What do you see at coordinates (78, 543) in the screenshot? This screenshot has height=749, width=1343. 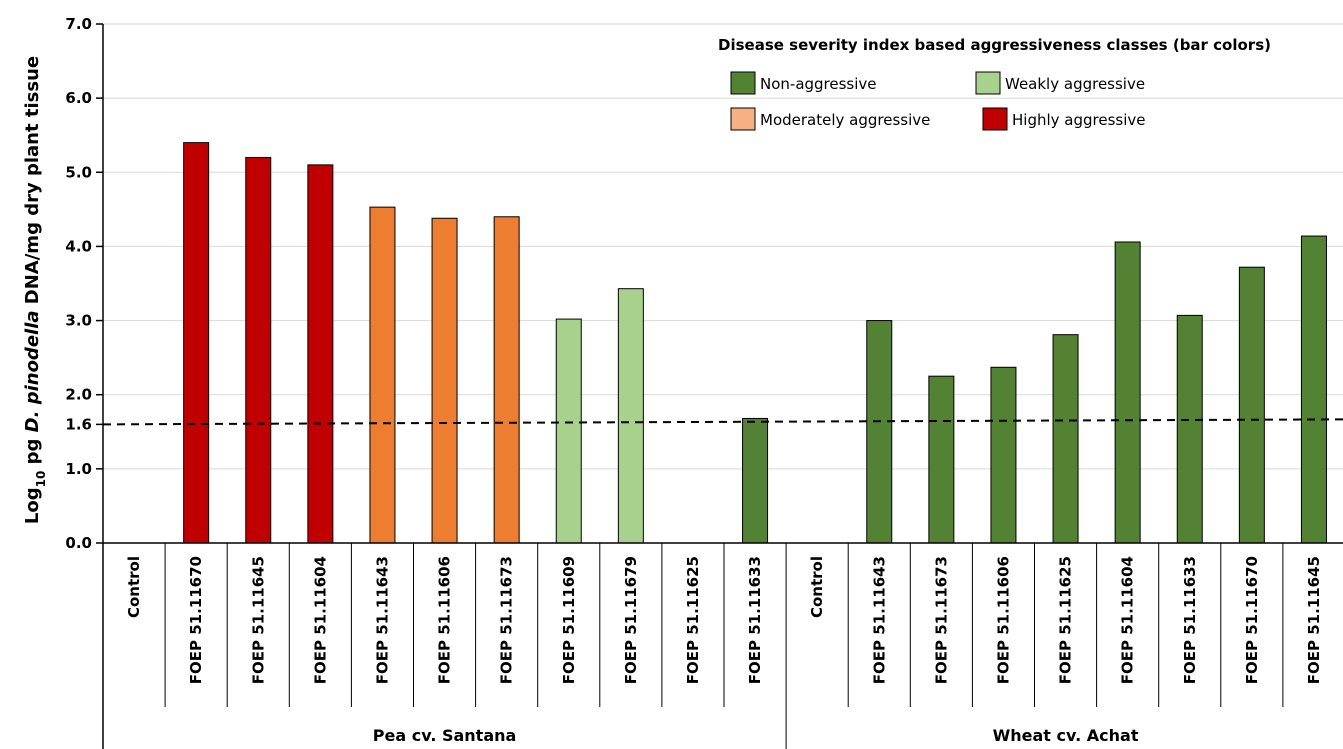 I see `y-tick-label: 0.0` at bounding box center [78, 543].